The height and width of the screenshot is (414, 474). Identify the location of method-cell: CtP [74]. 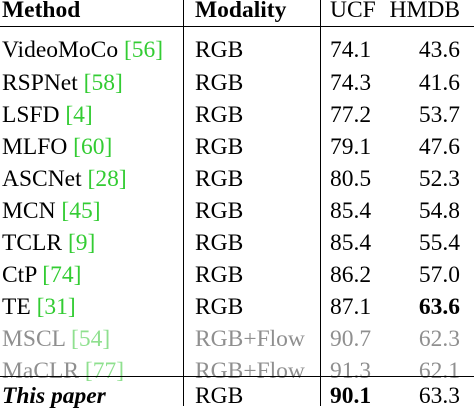
(41, 275).